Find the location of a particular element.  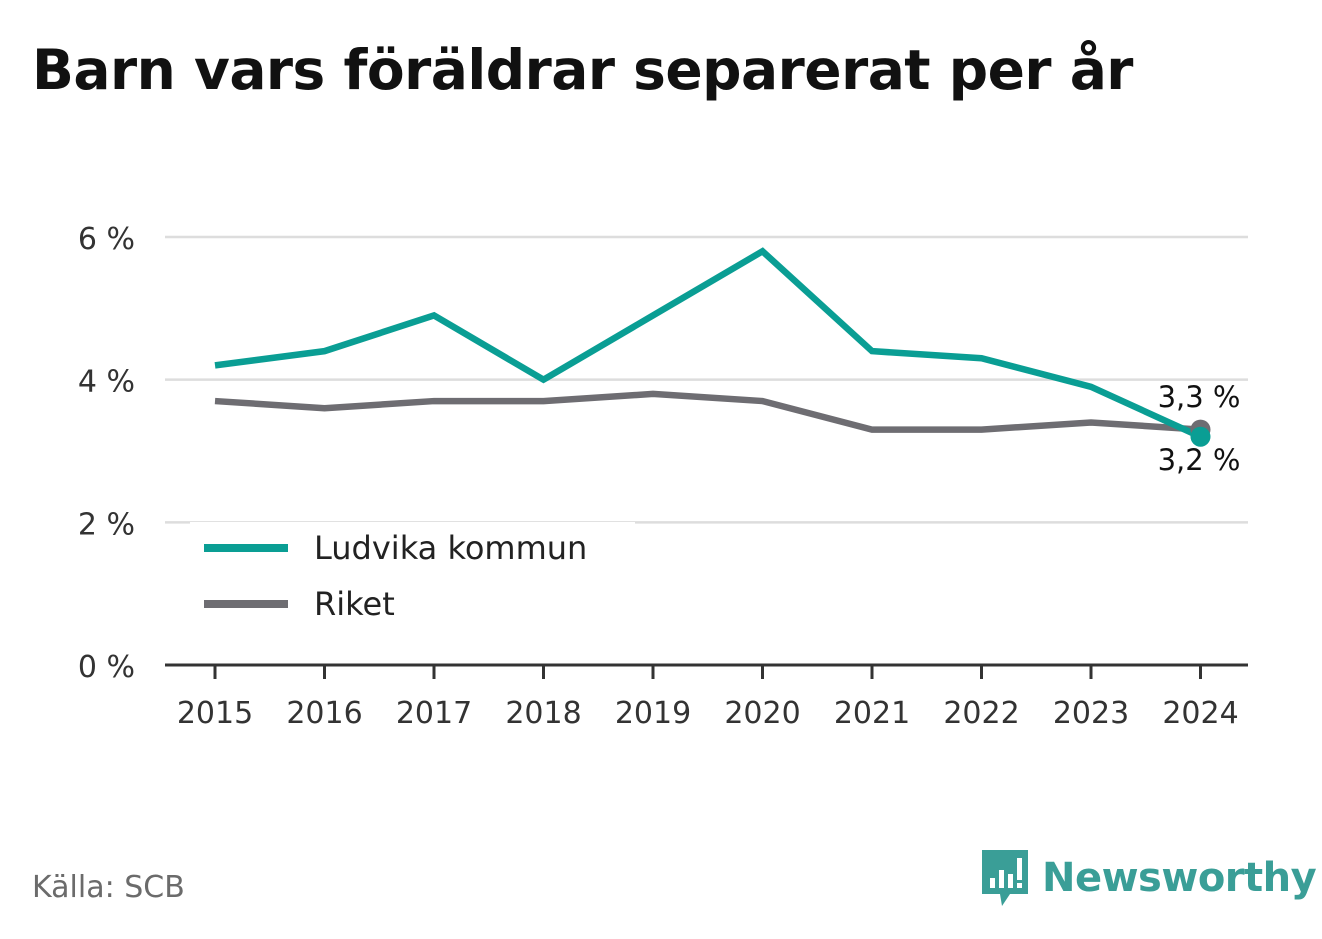

legend-label: Ludvika kommun is located at coordinates (450, 548).